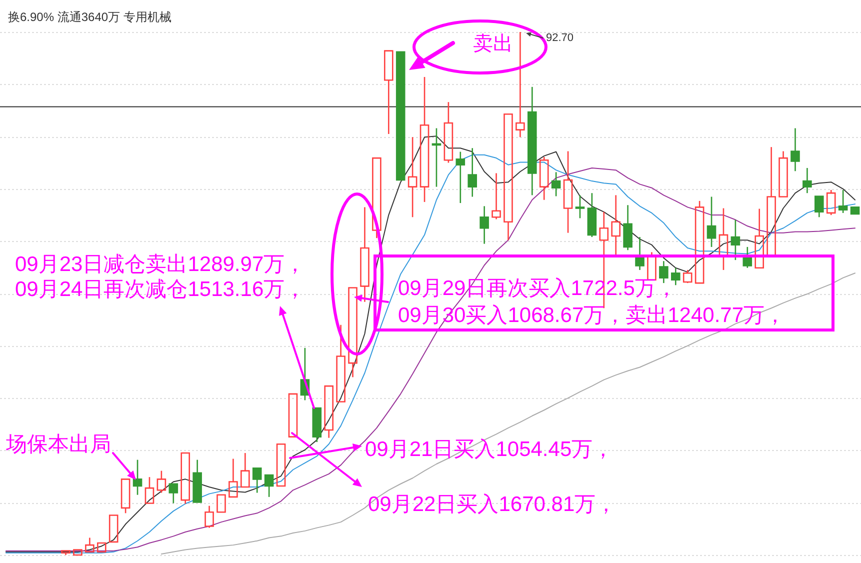  Describe the element at coordinates (90, 17) in the screenshot. I see `text: 换6.90% 流通3640万 专用机械` at that location.